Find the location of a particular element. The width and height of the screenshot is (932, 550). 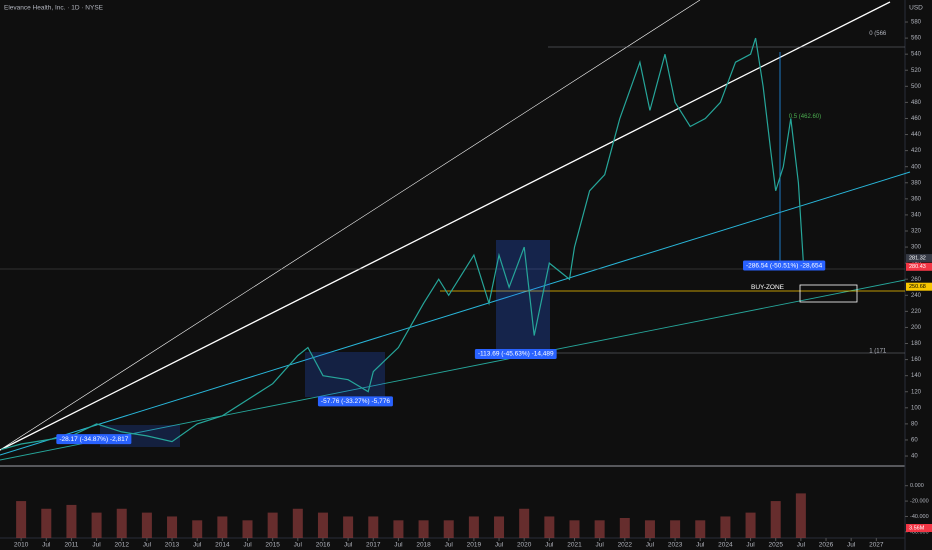

x-tick-label: 2027 is located at coordinates (876, 545).